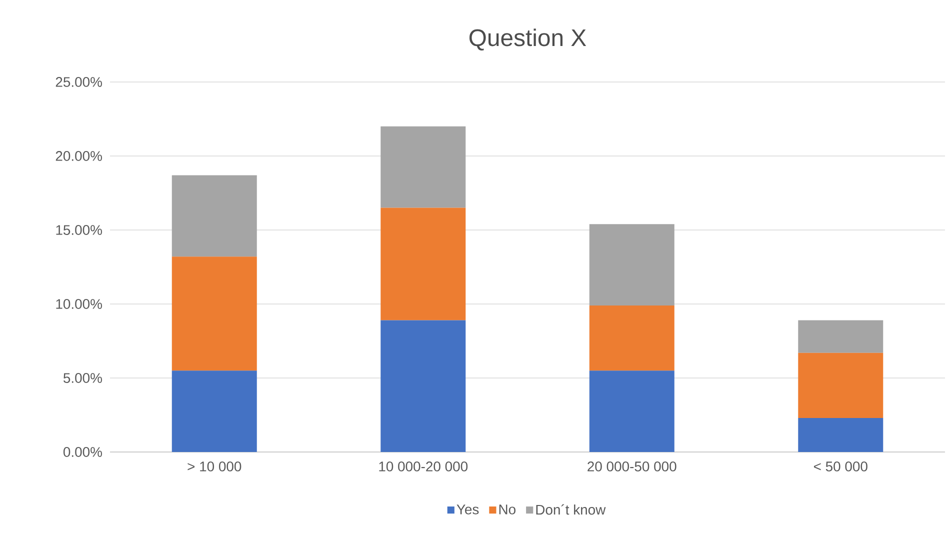 The width and height of the screenshot is (949, 547). I want to click on legend-label: Yes, so click(467, 509).